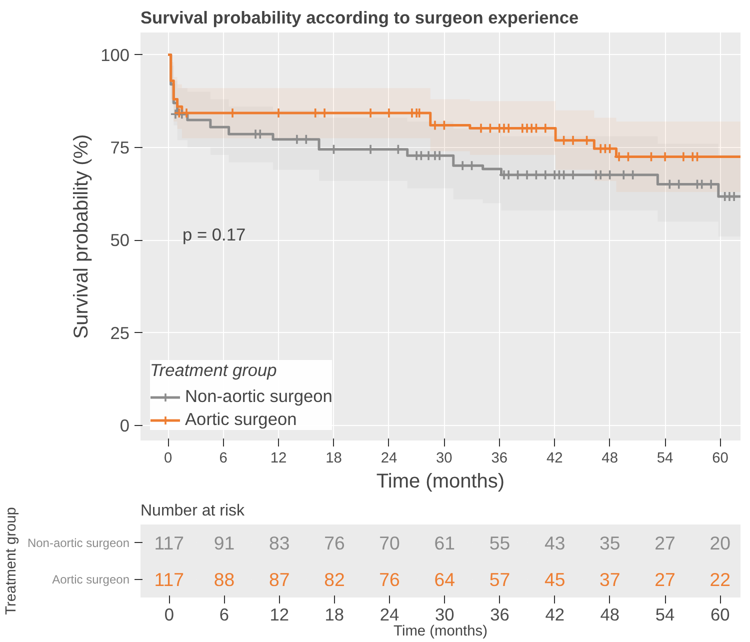 The image size is (750, 642). What do you see at coordinates (720, 543) in the screenshot?
I see `data-label: 20` at bounding box center [720, 543].